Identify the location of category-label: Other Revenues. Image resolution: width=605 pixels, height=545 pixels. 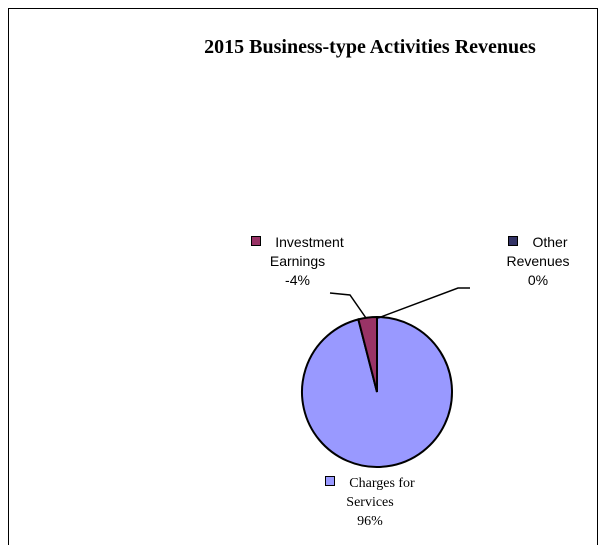
(538, 251).